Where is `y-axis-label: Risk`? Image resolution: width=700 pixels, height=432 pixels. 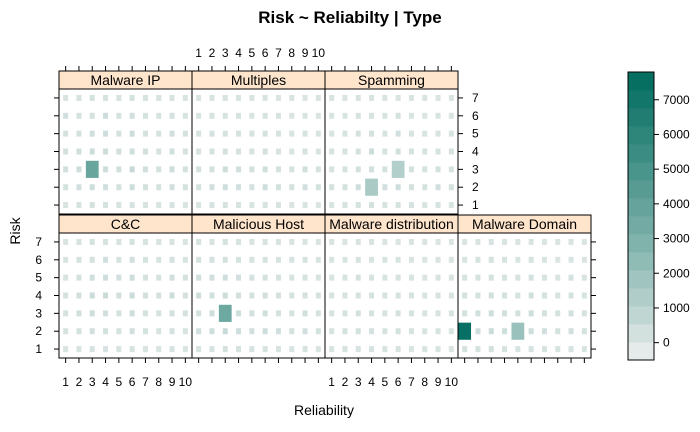
y-axis-label: Risk is located at coordinates (15, 230).